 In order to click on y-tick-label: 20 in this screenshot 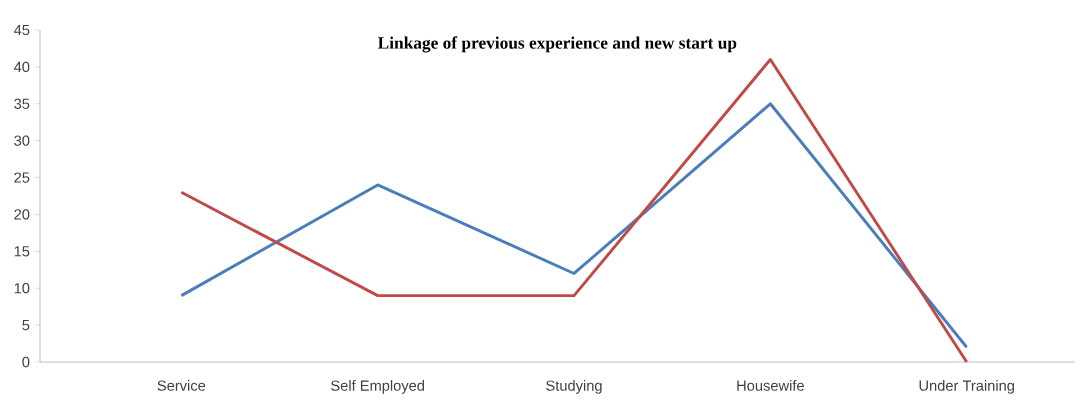, I will do `click(22, 214)`.